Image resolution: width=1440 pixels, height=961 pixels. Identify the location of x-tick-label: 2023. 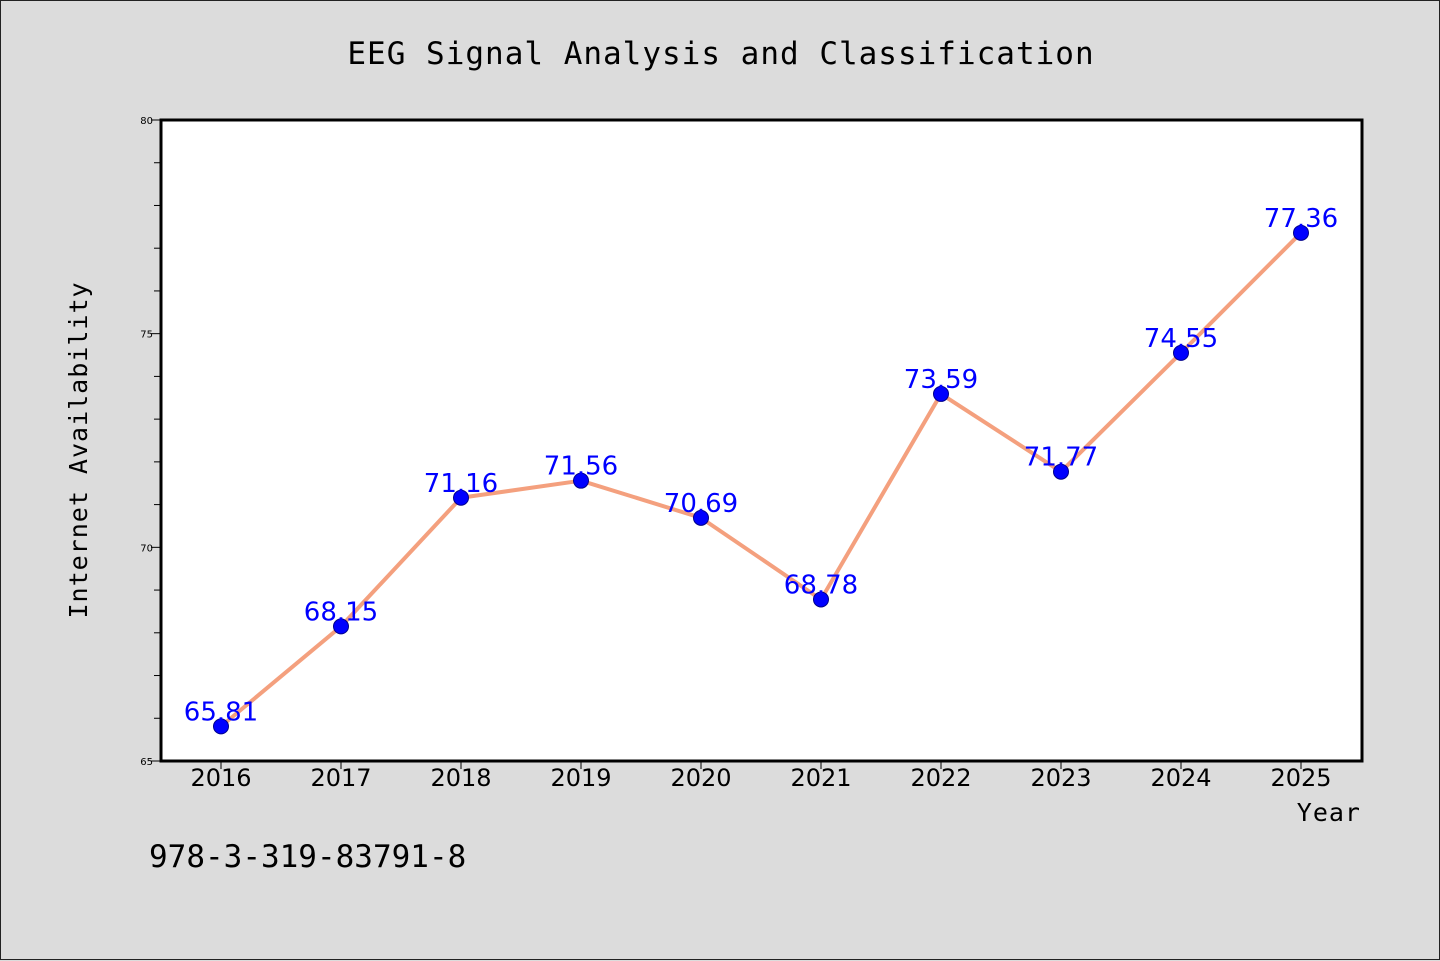
(1060, 778).